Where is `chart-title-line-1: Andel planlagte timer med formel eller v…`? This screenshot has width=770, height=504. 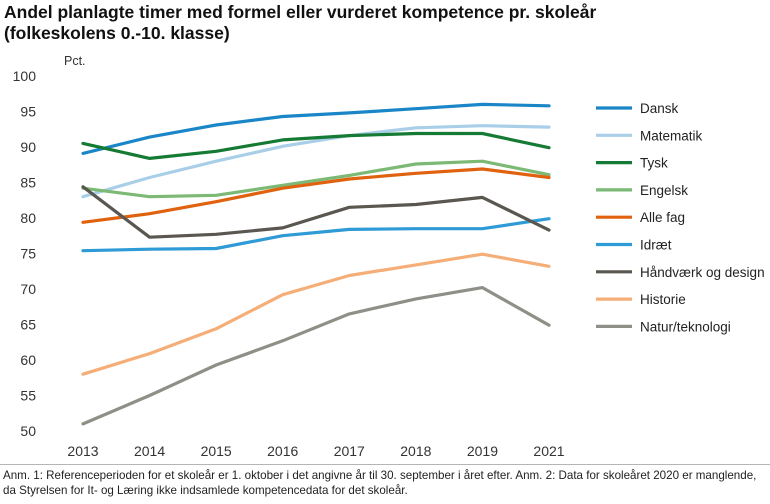 chart-title-line-1: Andel planlagte timer med formel eller v… is located at coordinates (300, 12).